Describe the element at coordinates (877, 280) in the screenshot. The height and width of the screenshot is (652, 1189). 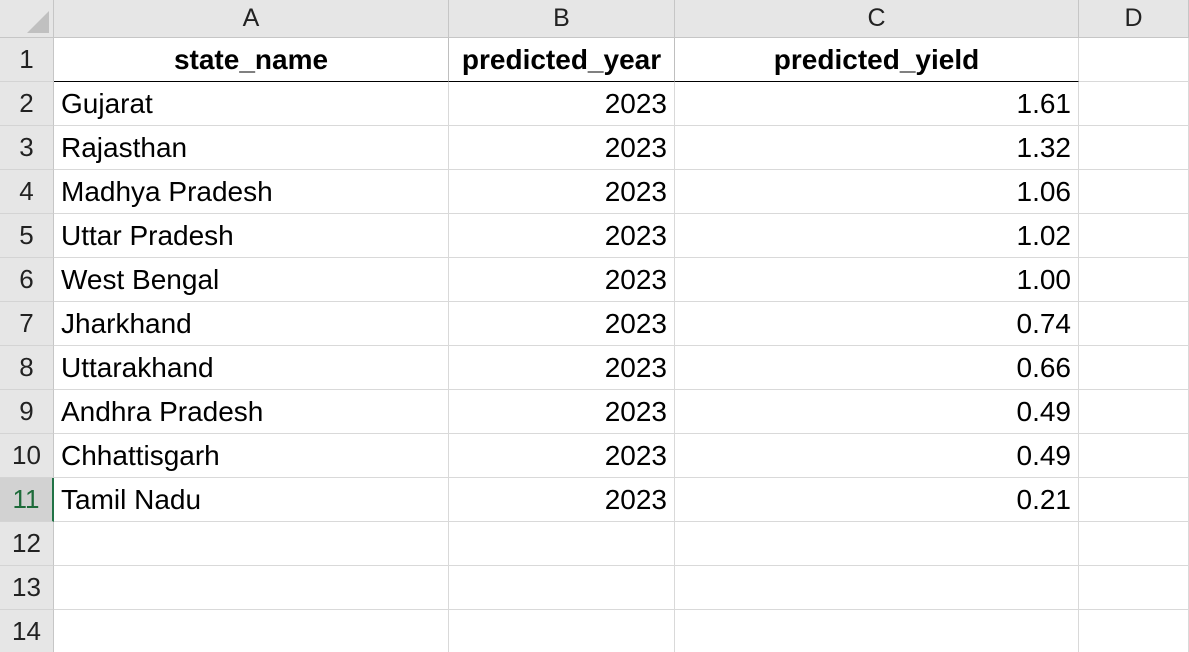
I see `cell-predicted-yield: 1.00` at that location.